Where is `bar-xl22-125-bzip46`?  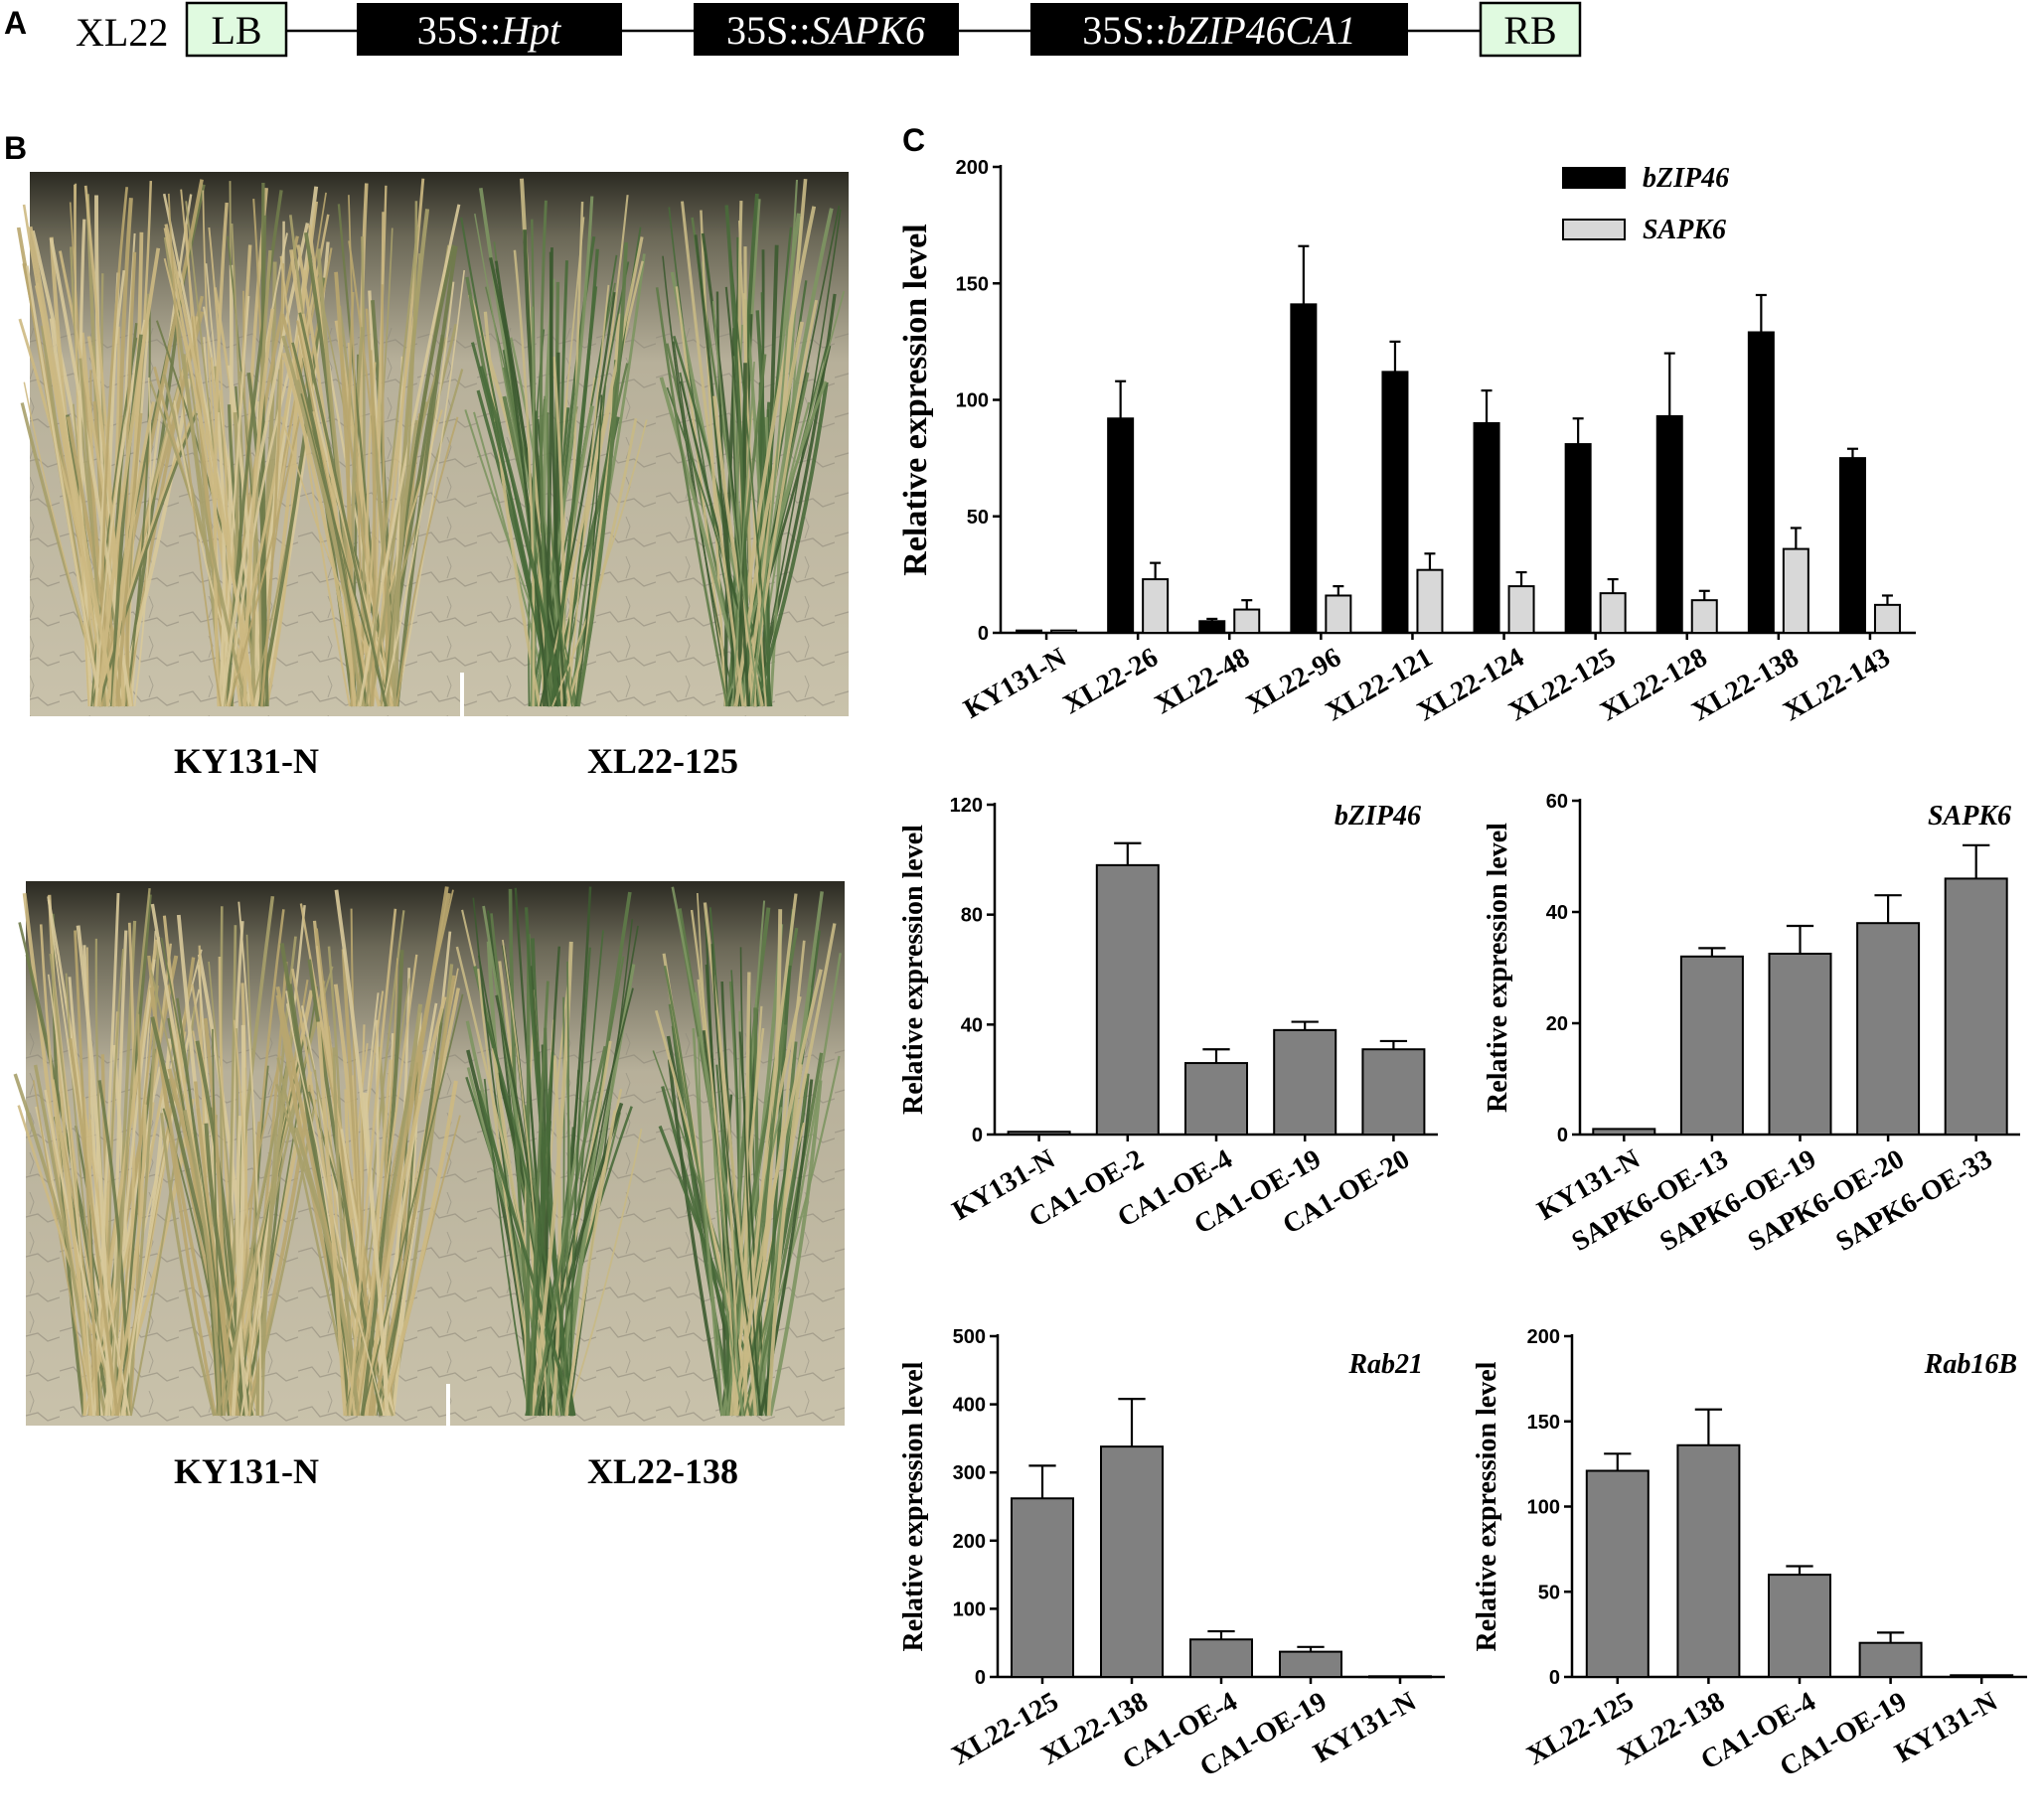
bar-xl22-125-bzip46 is located at coordinates (1578, 538).